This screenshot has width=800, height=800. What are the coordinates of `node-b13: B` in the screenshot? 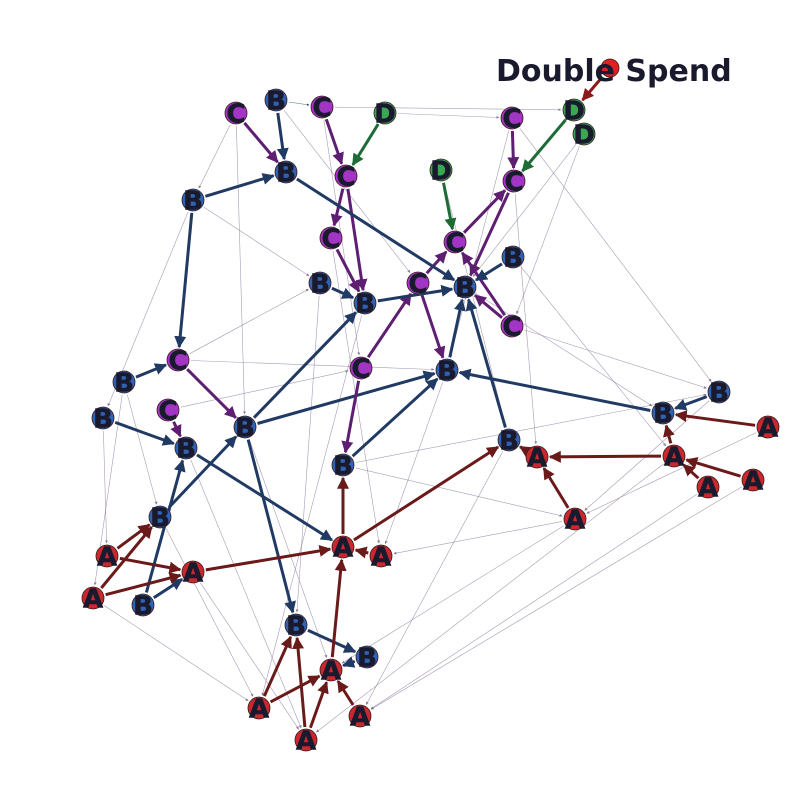 It's located at (245, 428).